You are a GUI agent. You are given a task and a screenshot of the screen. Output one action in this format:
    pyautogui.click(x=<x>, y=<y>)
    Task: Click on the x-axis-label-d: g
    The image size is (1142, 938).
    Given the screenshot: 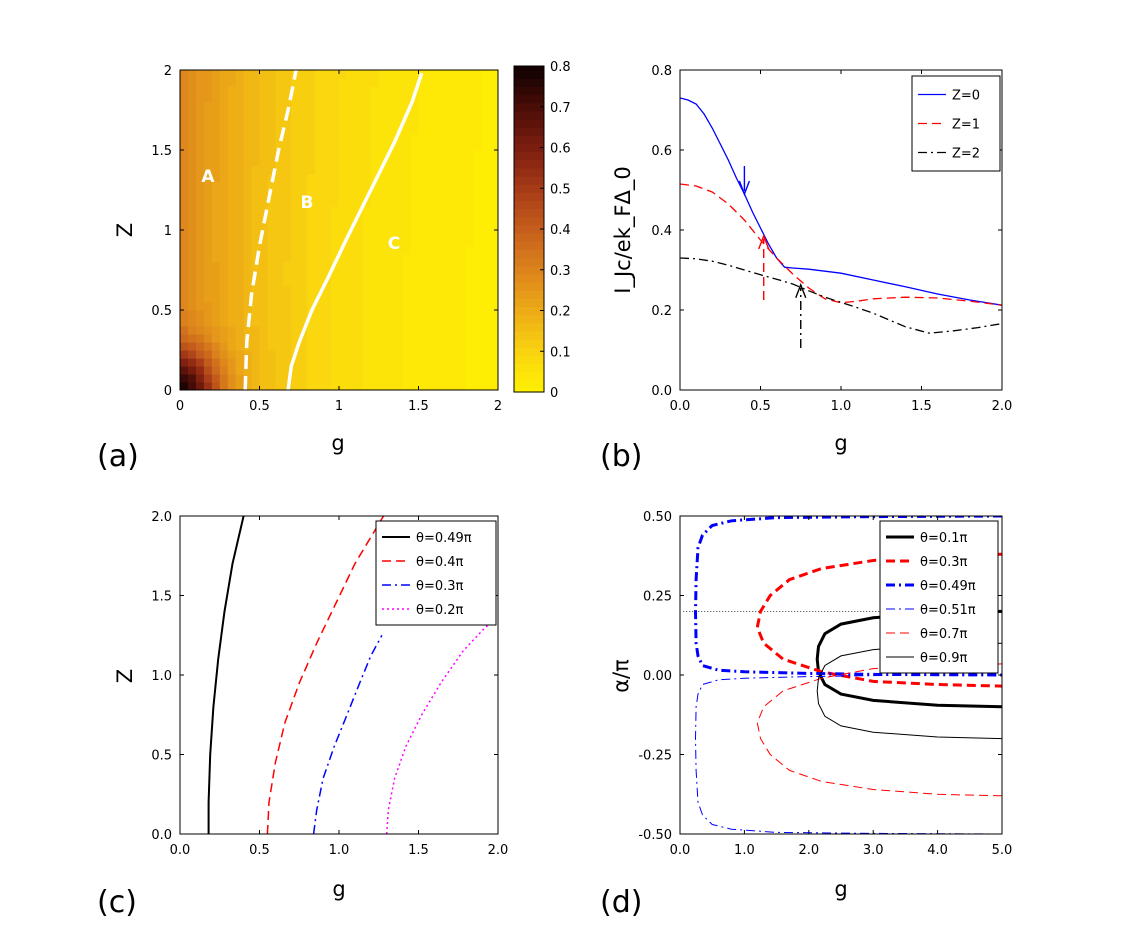 What is the action you would take?
    pyautogui.click(x=840, y=889)
    